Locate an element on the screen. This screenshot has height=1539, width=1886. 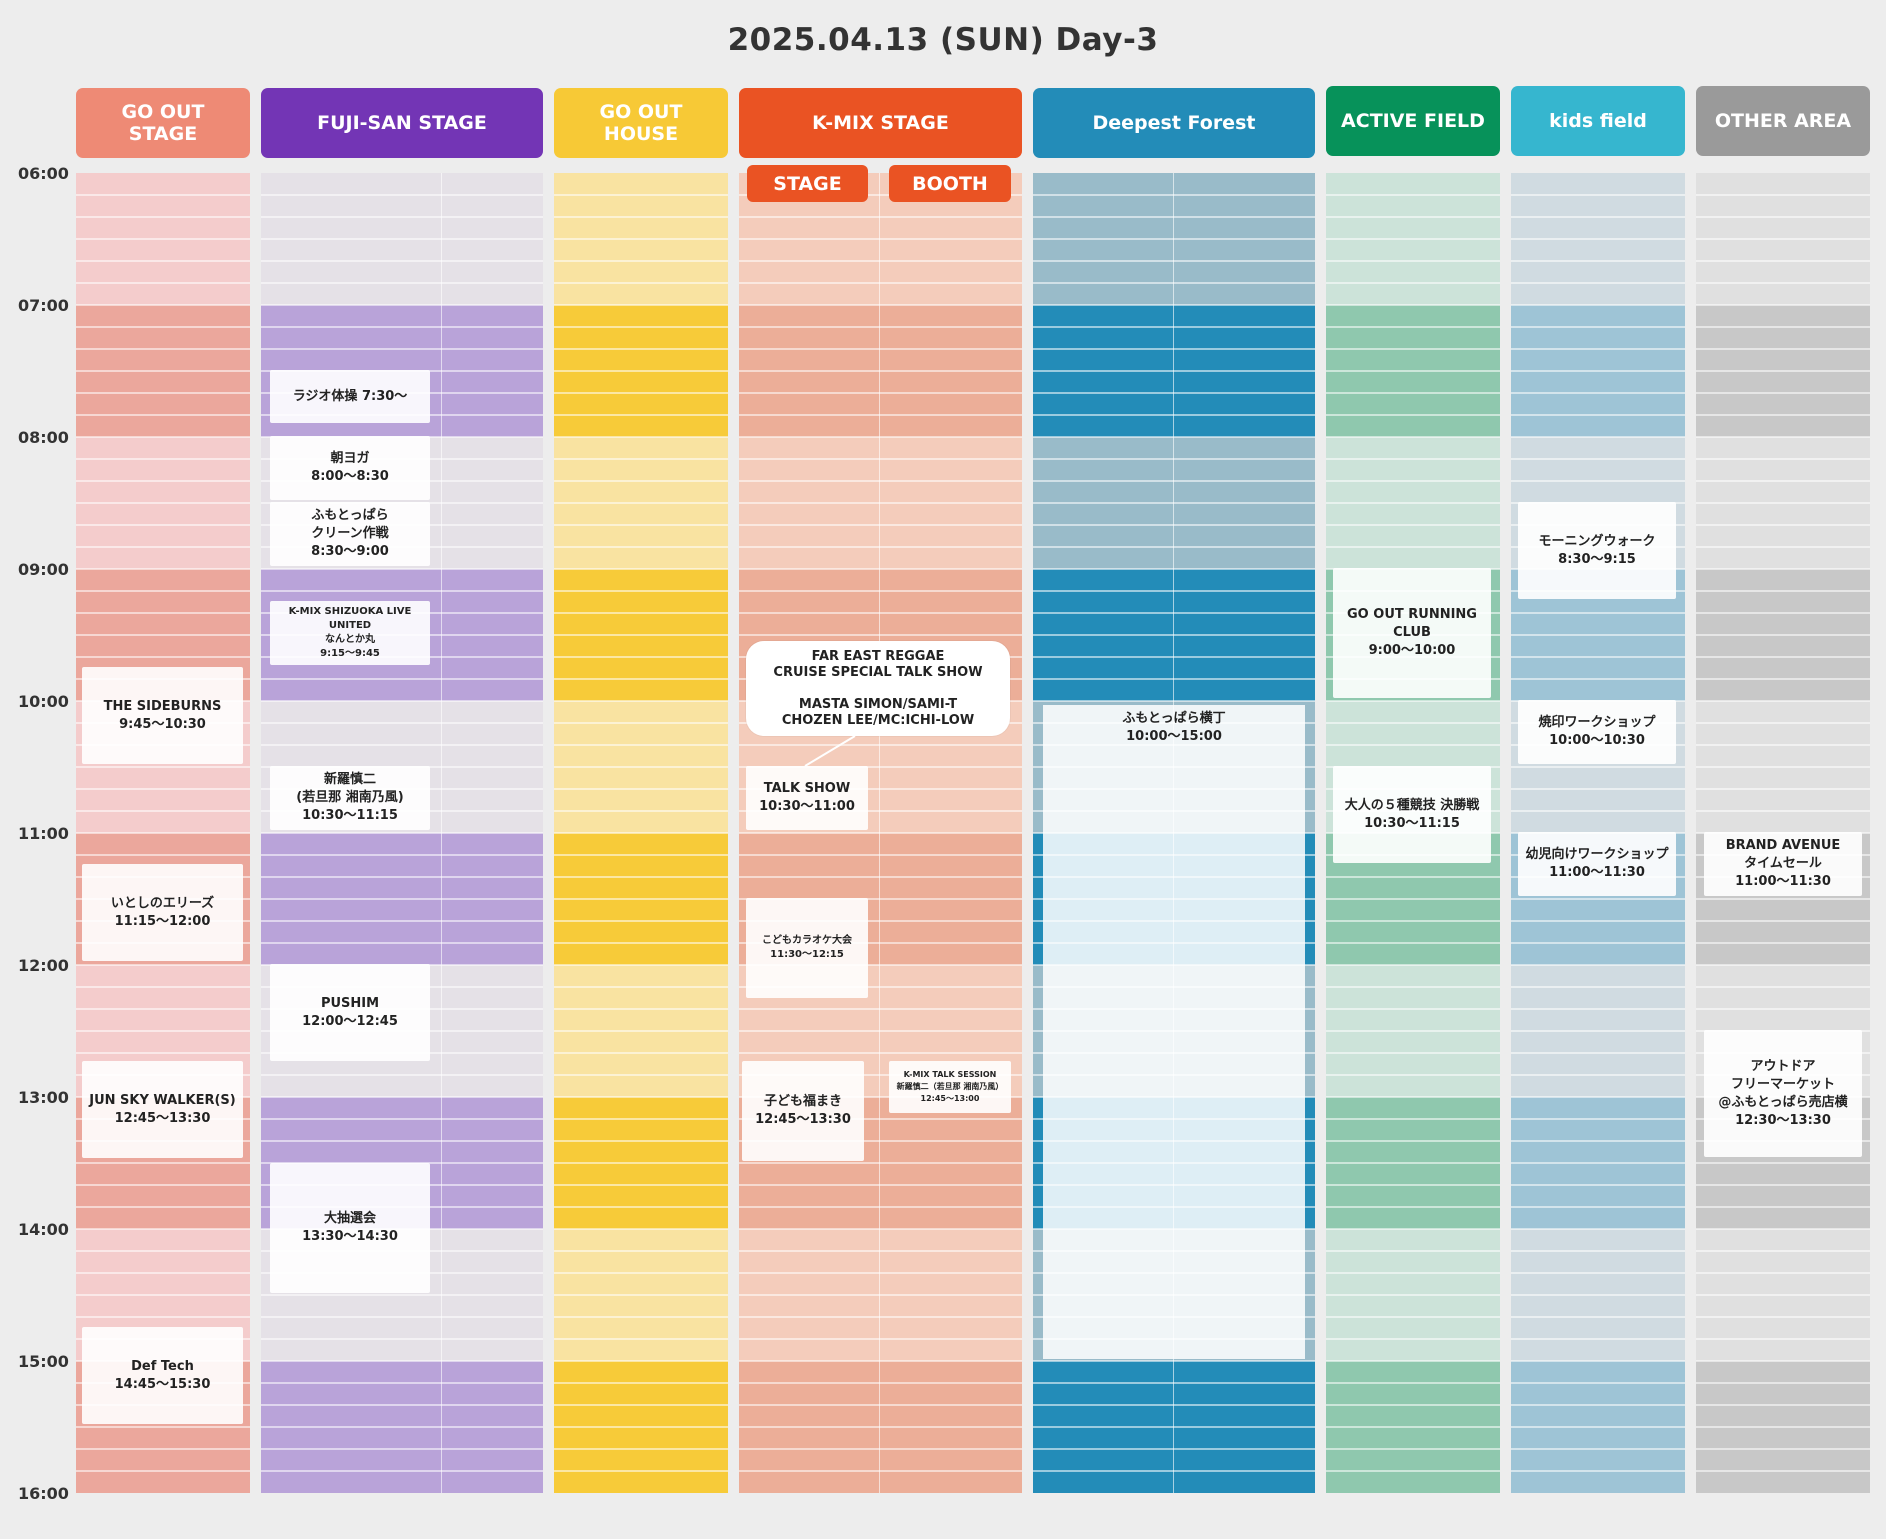
event-kids: 幼児向けワークショップ 11:00〜11:30 is located at coordinates (1597, 864).